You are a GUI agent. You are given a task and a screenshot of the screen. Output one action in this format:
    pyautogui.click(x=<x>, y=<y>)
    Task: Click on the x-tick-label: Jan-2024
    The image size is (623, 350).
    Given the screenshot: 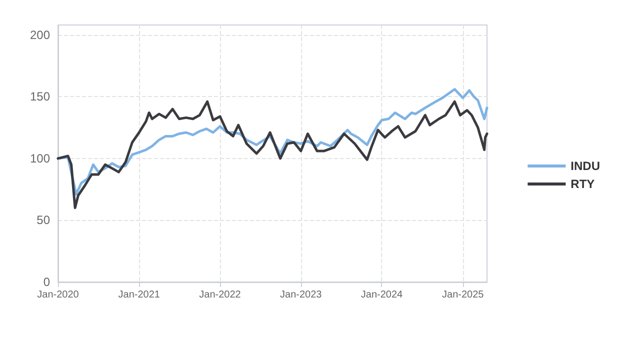 What is the action you would take?
    pyautogui.click(x=382, y=295)
    